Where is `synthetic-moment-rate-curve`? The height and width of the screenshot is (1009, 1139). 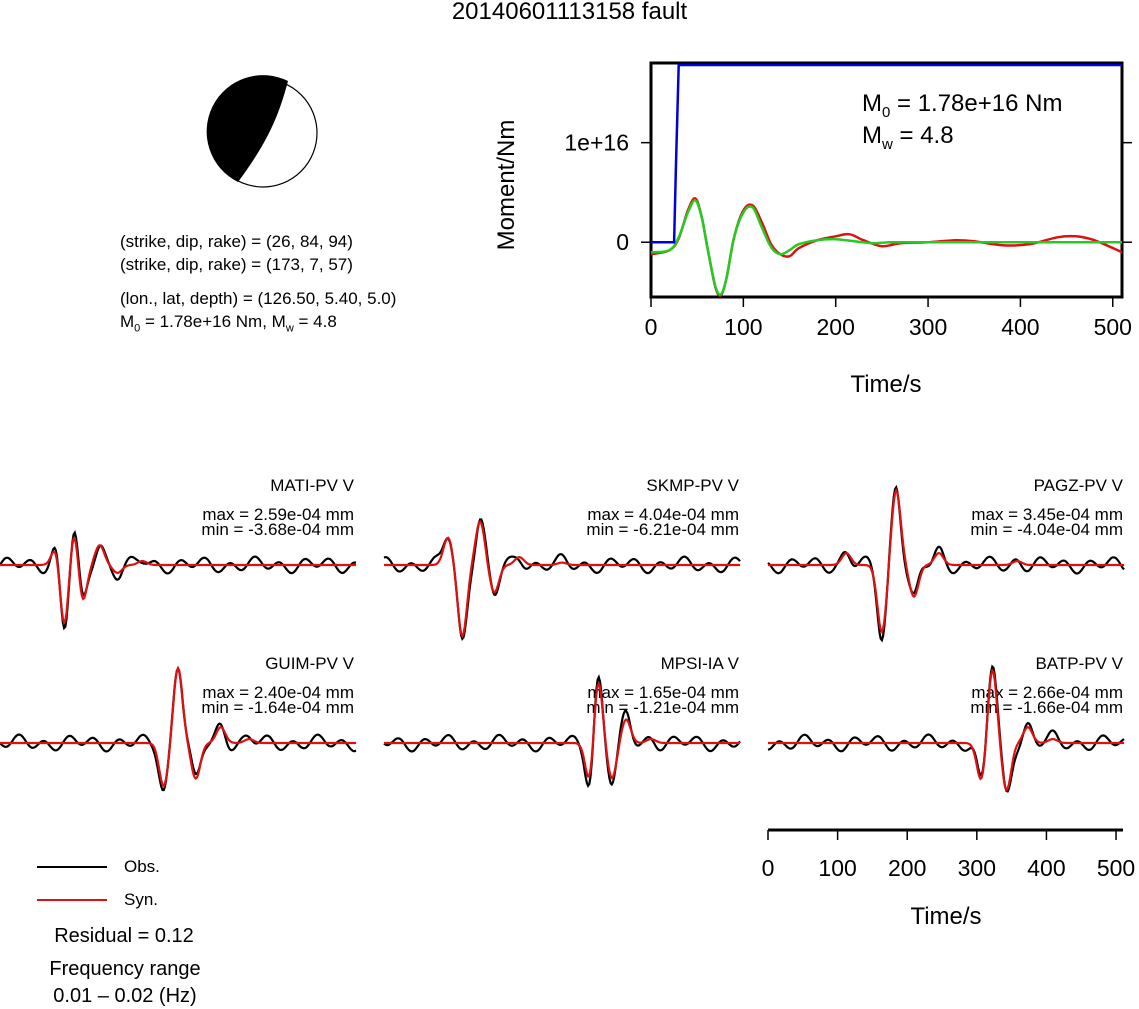
synthetic-moment-rate-curve is located at coordinates (886, 247).